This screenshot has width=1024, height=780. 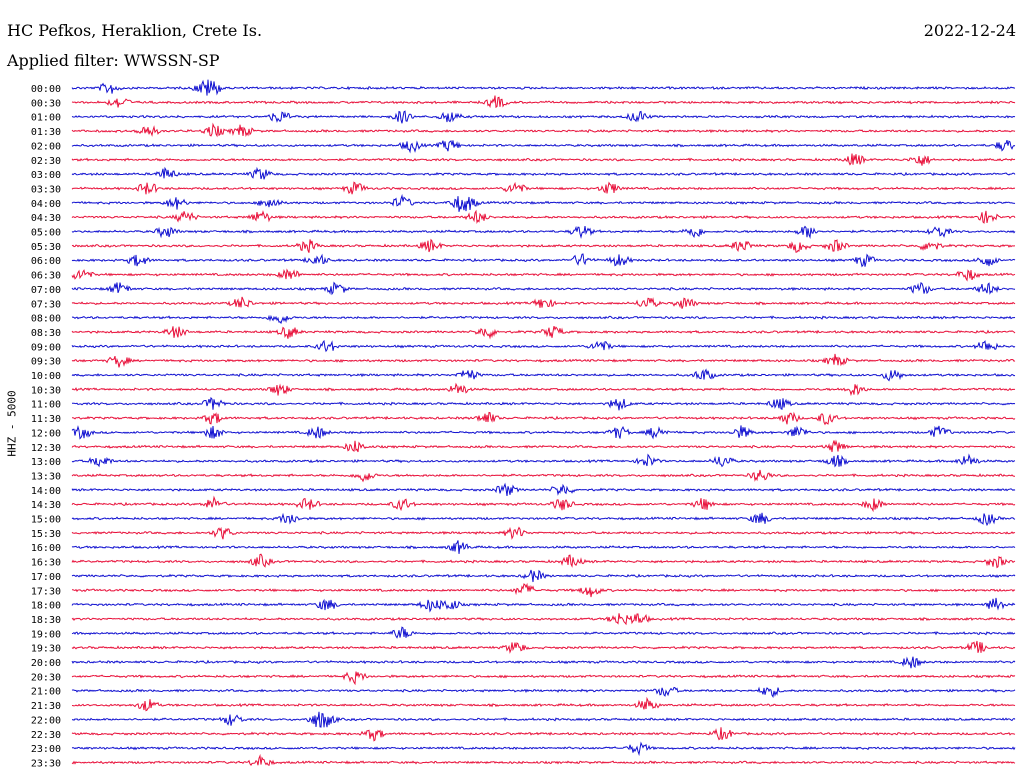 I want to click on filter-label: Applied filter: WWSSN-SP, so click(x=113, y=60).